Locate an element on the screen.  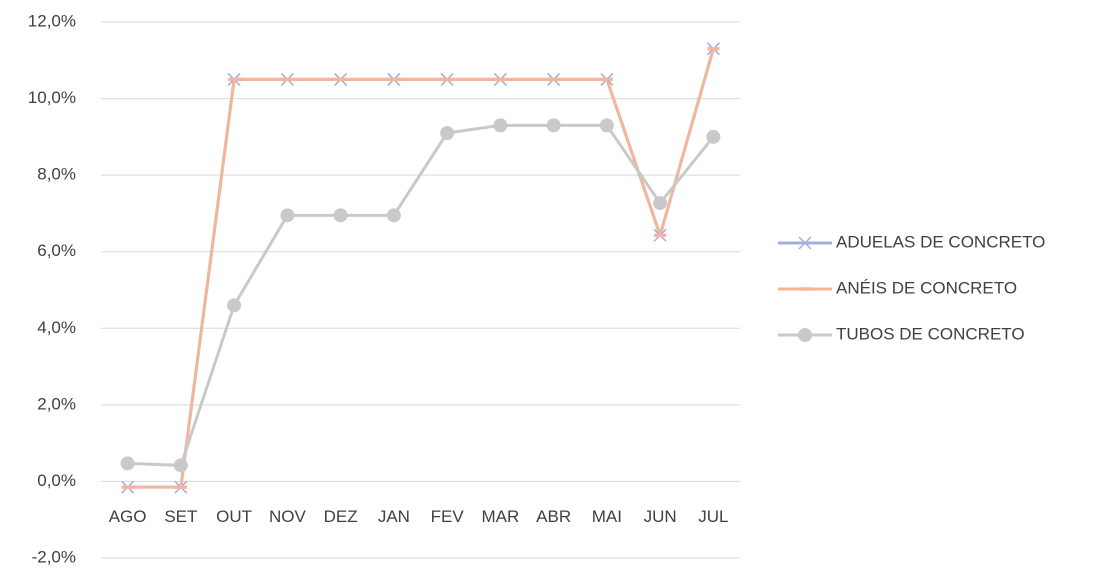
y-tick-label: -2,0% is located at coordinates (54, 556).